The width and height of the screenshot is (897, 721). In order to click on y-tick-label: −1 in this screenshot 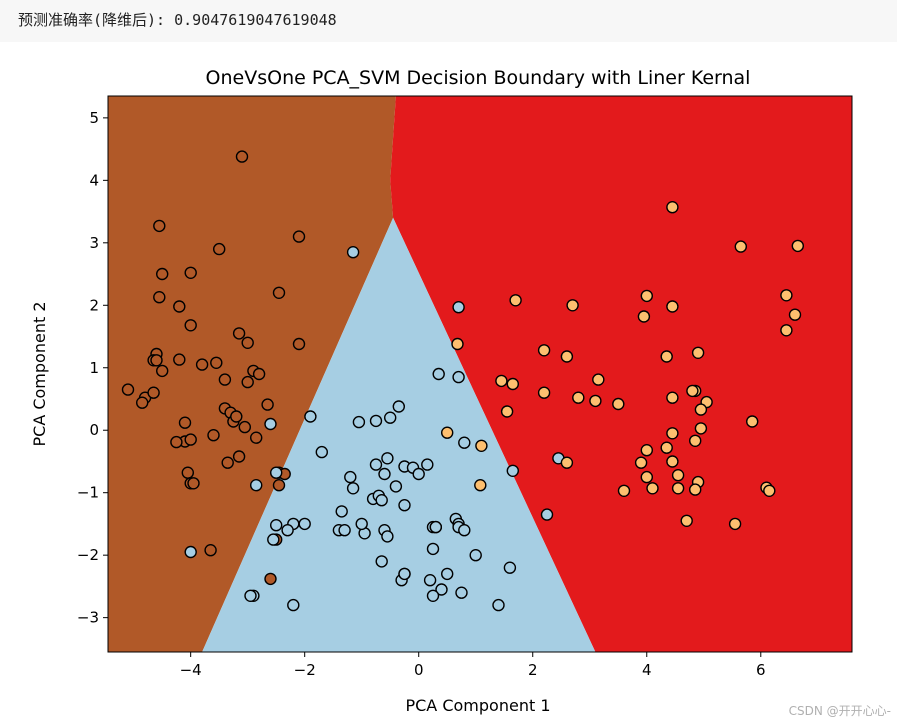, I will do `click(88, 493)`.